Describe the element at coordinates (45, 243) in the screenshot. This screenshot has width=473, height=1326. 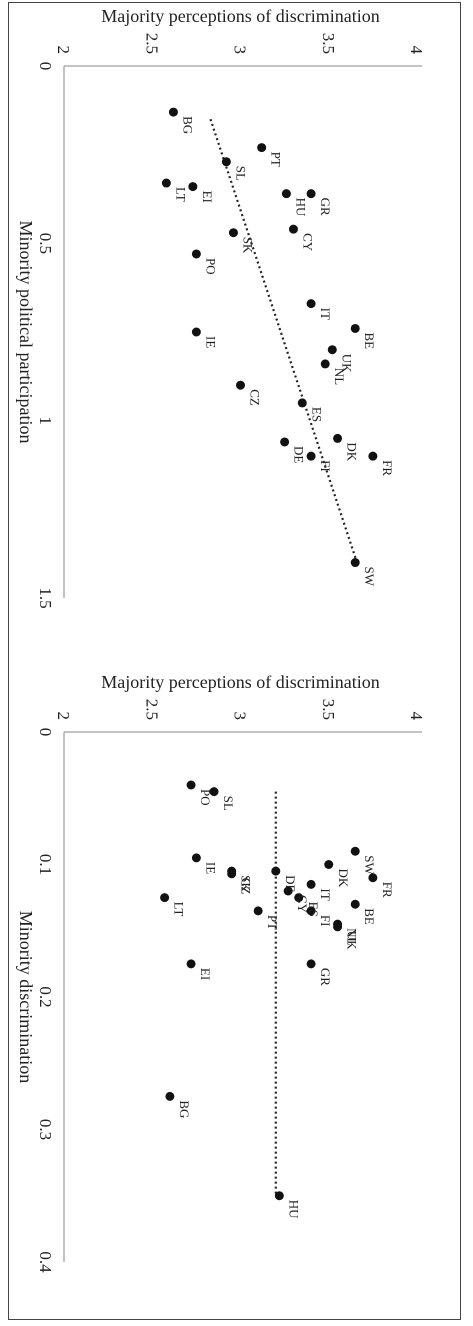
I see `x-tick-label: 0.5` at that location.